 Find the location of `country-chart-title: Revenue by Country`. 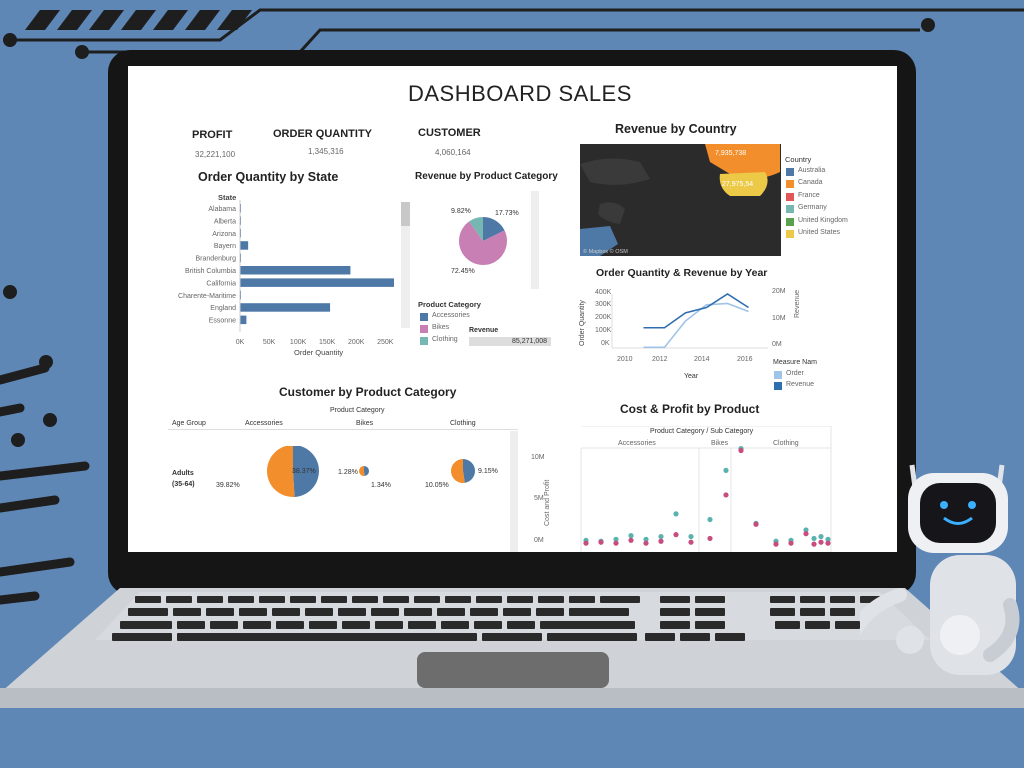

country-chart-title: Revenue by Country is located at coordinates (676, 129).